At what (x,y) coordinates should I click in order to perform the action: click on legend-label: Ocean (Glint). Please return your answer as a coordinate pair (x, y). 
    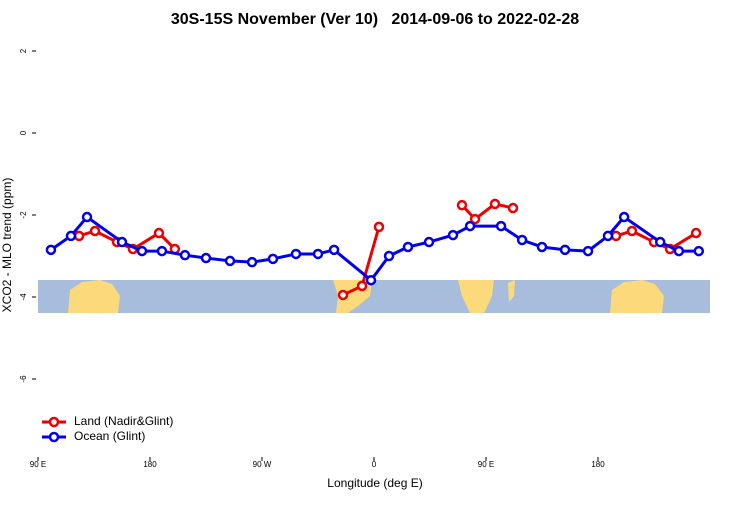
    Looking at the image, I should click on (109, 436).